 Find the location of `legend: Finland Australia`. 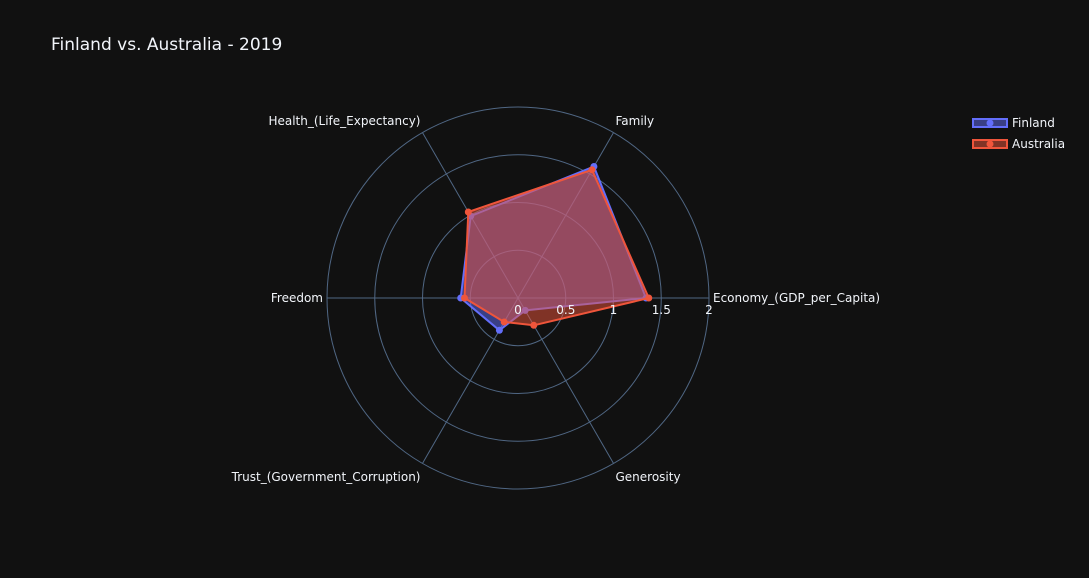

legend: Finland Australia is located at coordinates (1018, 133).